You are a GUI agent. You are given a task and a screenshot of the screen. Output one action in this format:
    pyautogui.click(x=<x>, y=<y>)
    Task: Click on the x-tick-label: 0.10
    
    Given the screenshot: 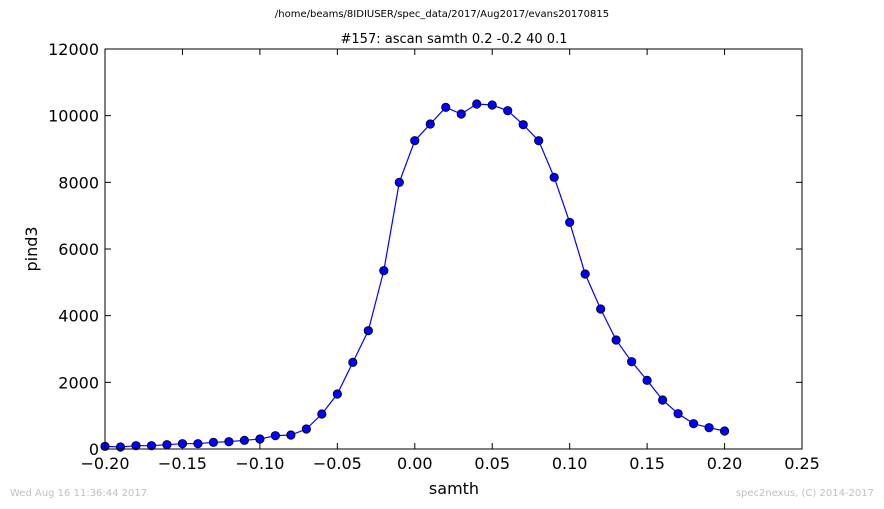 What is the action you would take?
    pyautogui.click(x=570, y=463)
    